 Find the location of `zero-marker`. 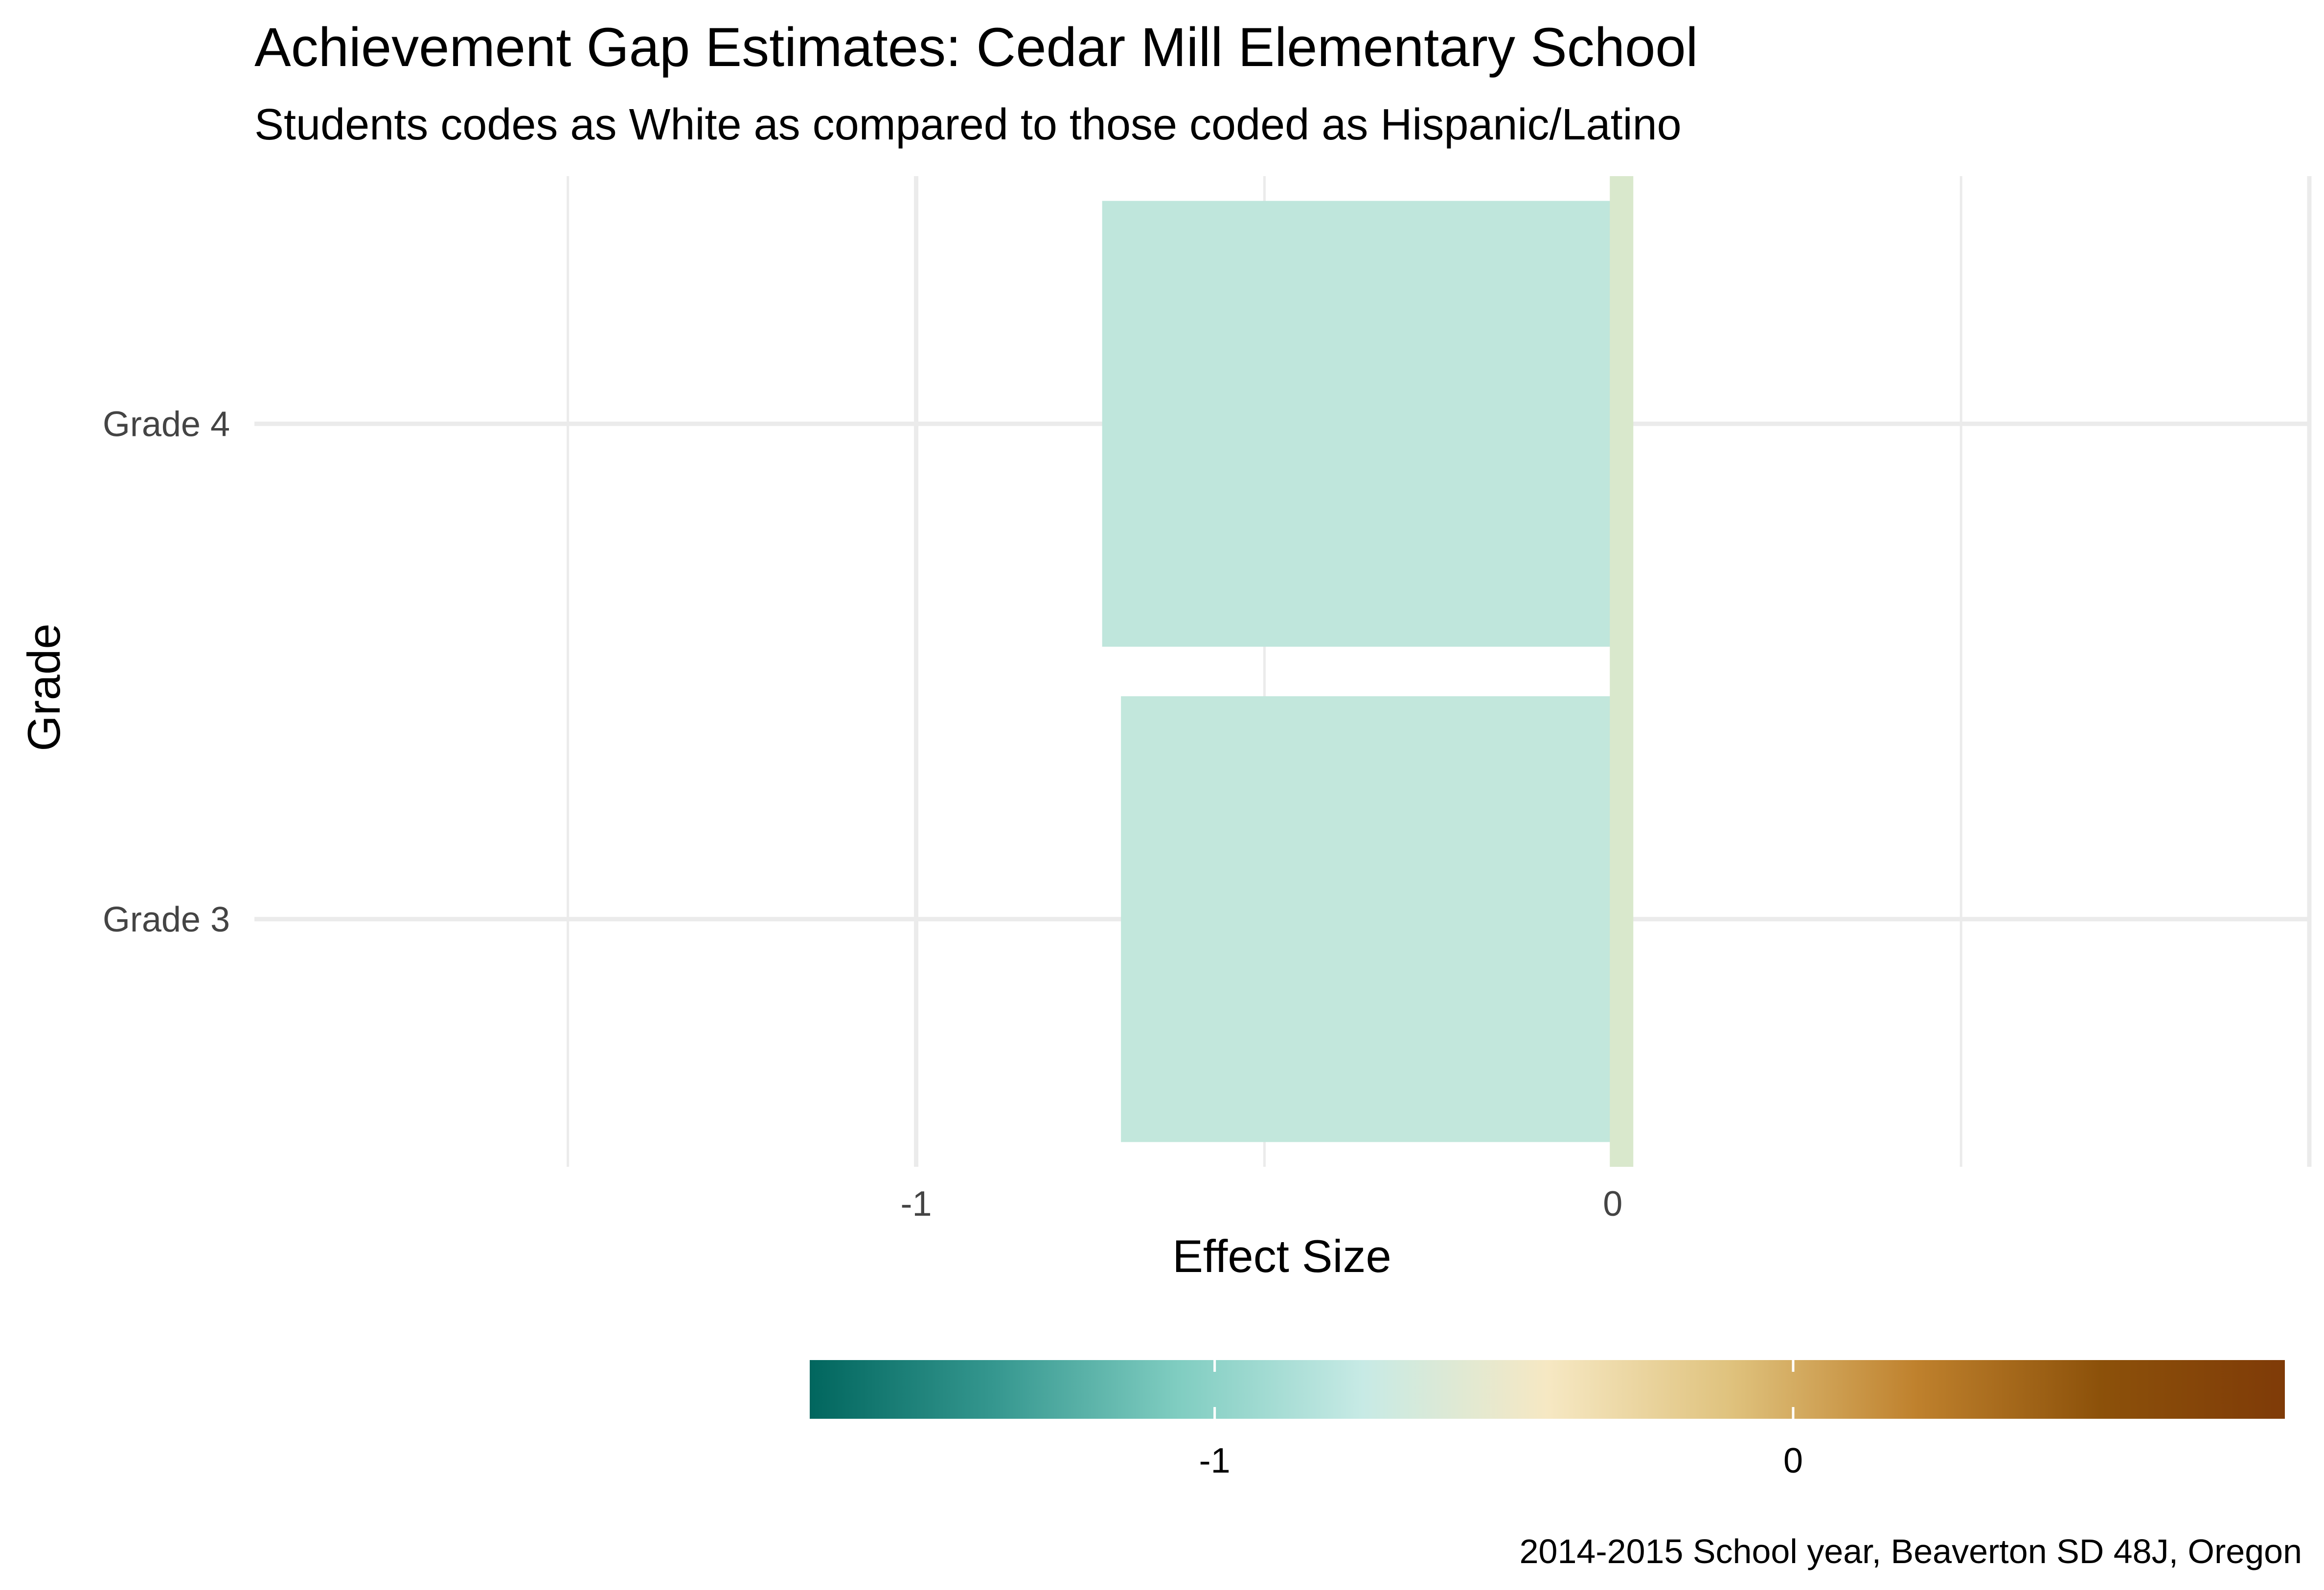

zero-marker is located at coordinates (1622, 672).